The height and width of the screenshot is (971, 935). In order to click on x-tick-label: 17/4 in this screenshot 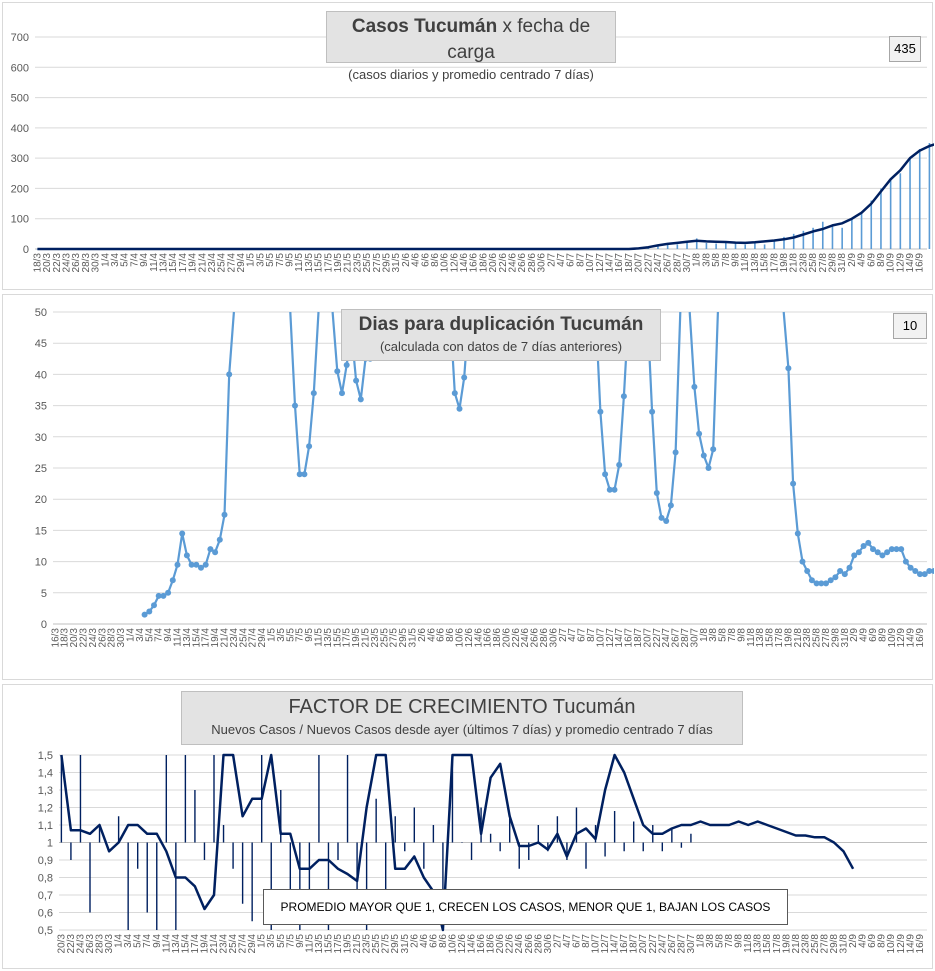, I will do `click(195, 944)`.